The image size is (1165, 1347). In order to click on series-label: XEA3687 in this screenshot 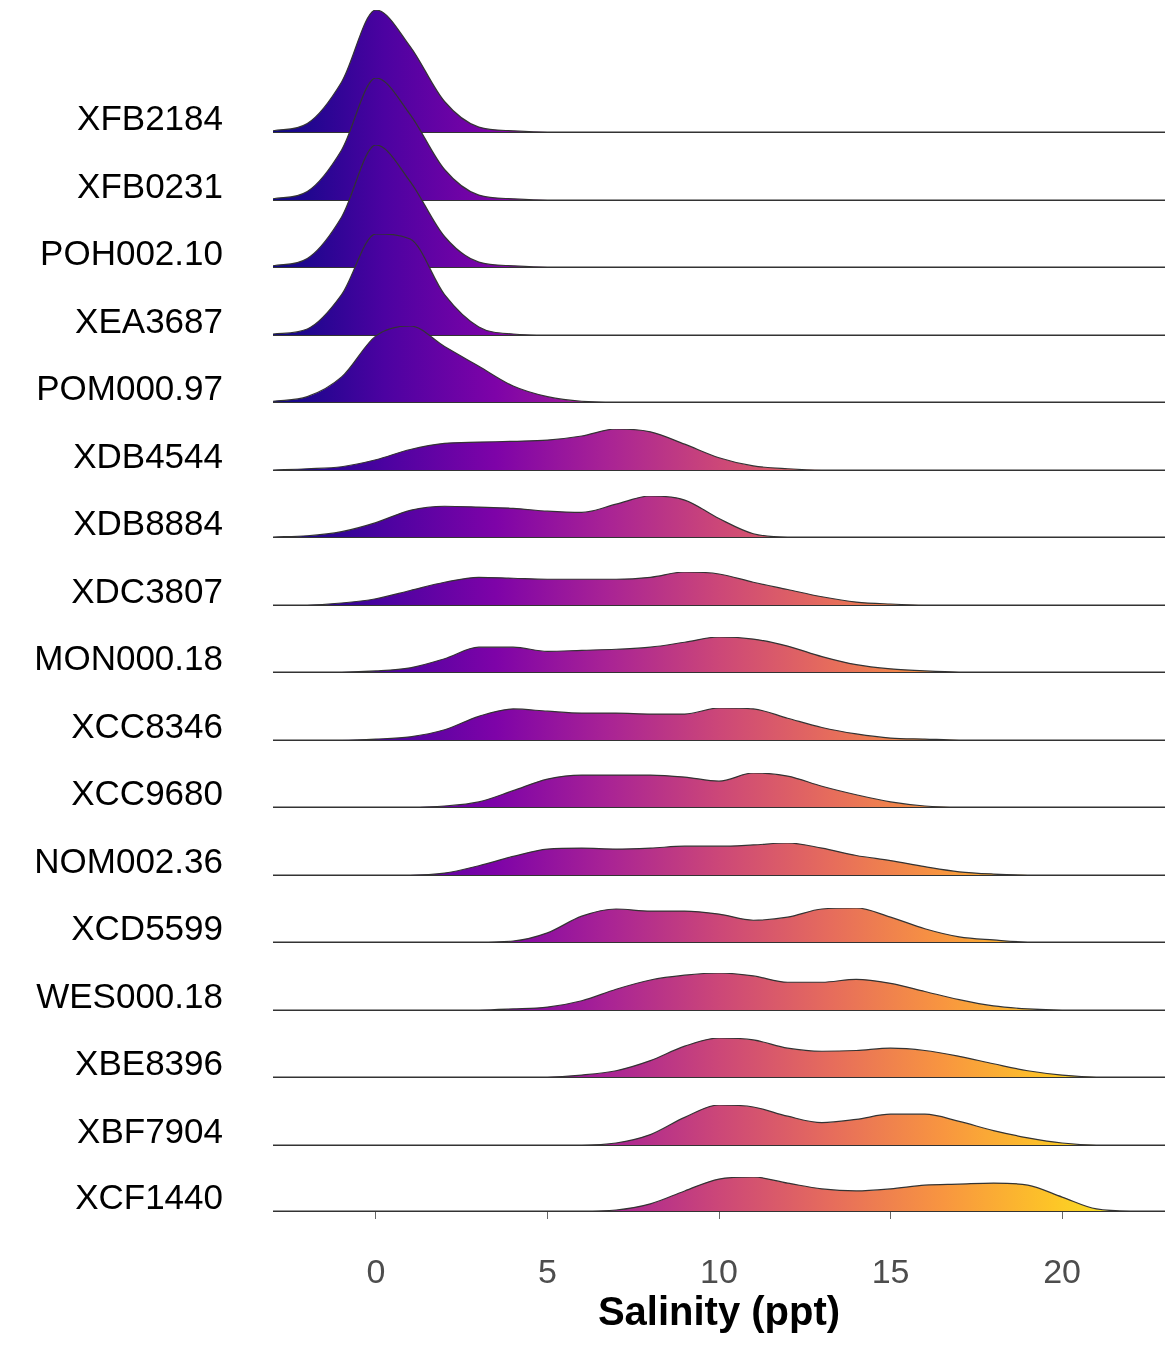, I will do `click(149, 320)`.